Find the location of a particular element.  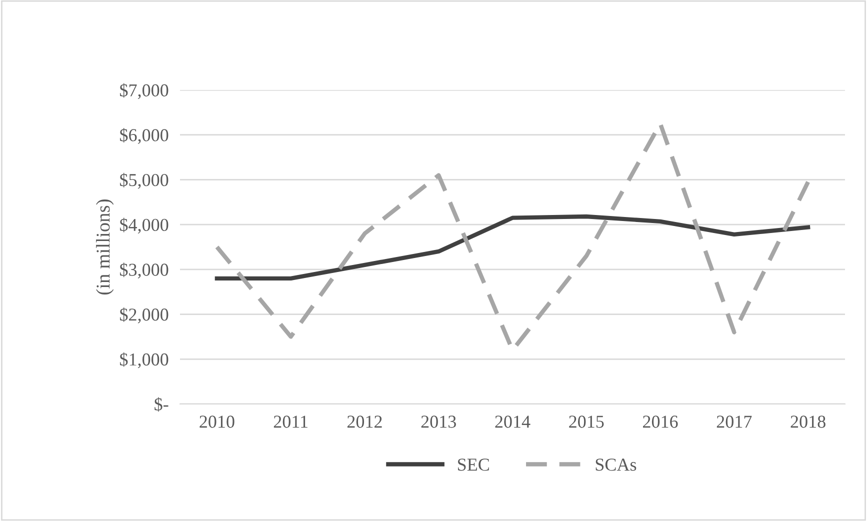

x-tick-label: 2013 is located at coordinates (438, 422).